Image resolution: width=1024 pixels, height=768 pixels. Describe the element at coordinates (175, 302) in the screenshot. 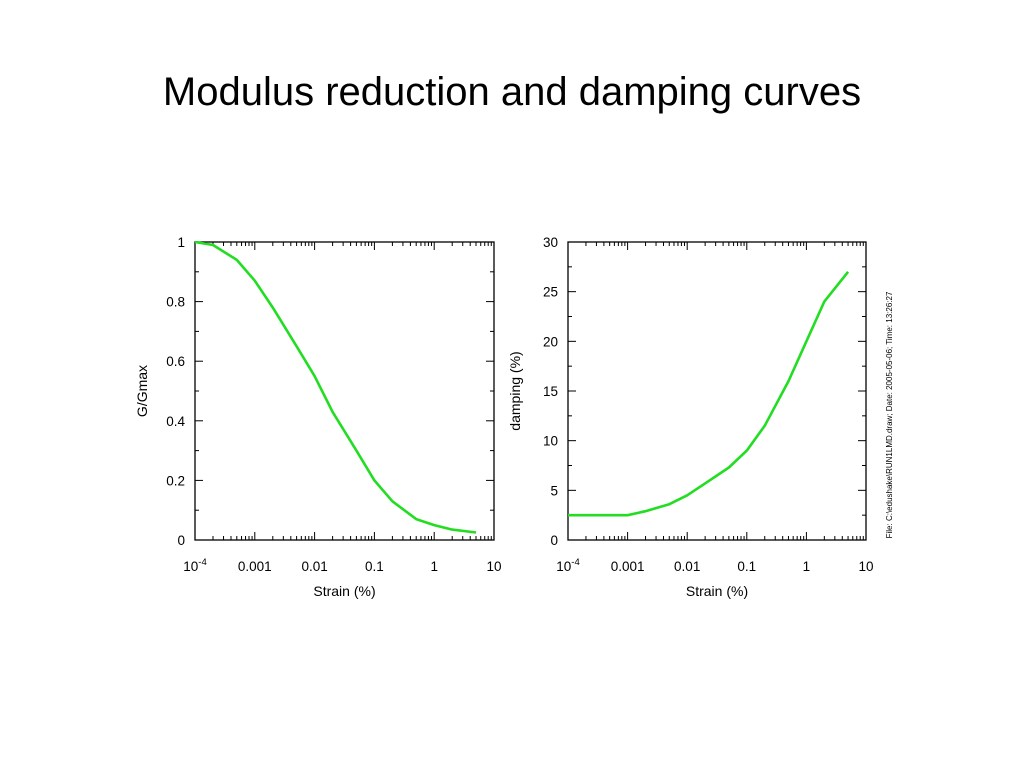

I see `y-tick-label: 0.8` at that location.